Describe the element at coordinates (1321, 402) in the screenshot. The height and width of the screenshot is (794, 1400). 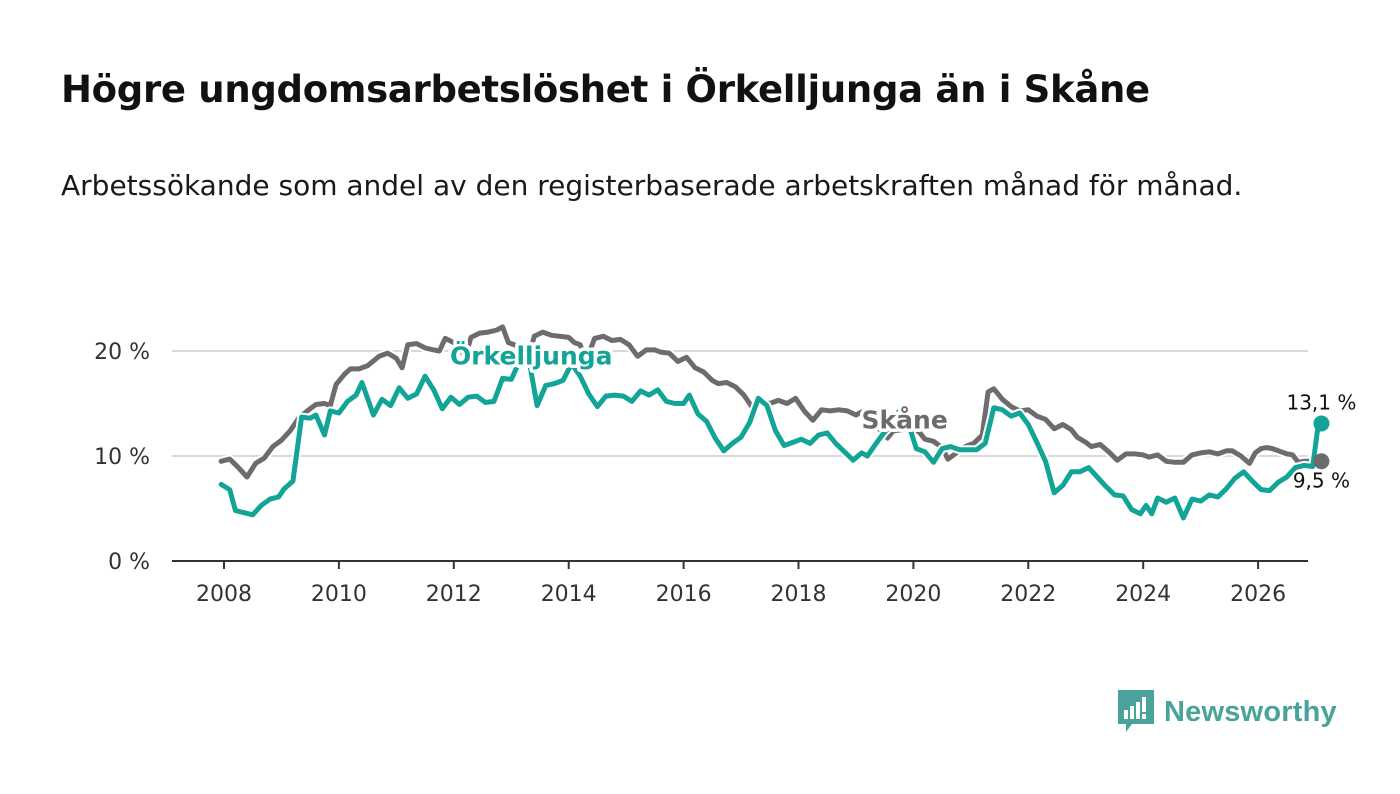
I see `end-label-orkelljunga: 13,1 %` at that location.